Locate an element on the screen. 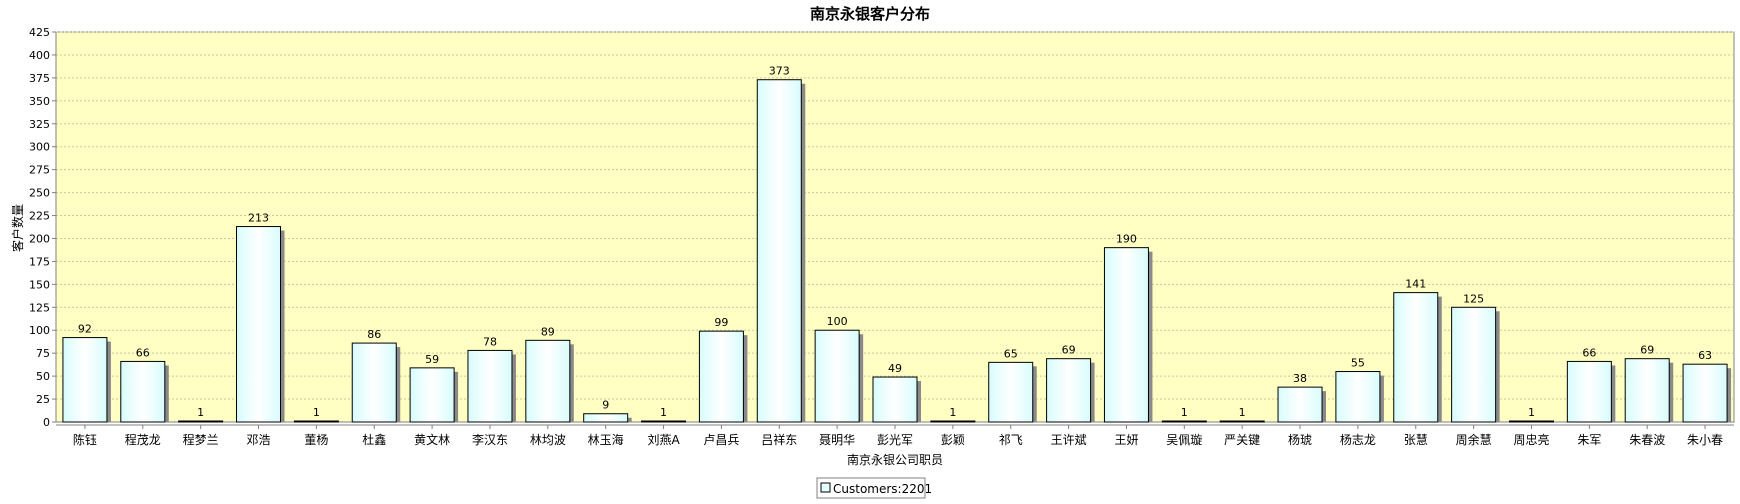 The height and width of the screenshot is (504, 1740). x-tick-label: 周余慧 is located at coordinates (1474, 439).